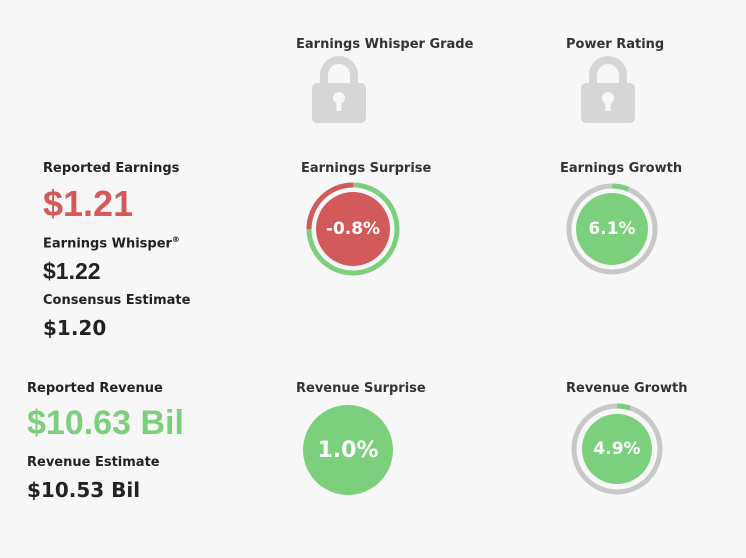 The image size is (746, 558). I want to click on reported-earnings-label: Reported Earnings, so click(111, 168).